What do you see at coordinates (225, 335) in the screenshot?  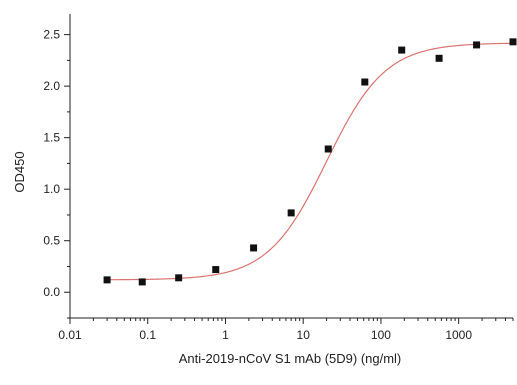 I see `x-tick-label: 1` at bounding box center [225, 335].